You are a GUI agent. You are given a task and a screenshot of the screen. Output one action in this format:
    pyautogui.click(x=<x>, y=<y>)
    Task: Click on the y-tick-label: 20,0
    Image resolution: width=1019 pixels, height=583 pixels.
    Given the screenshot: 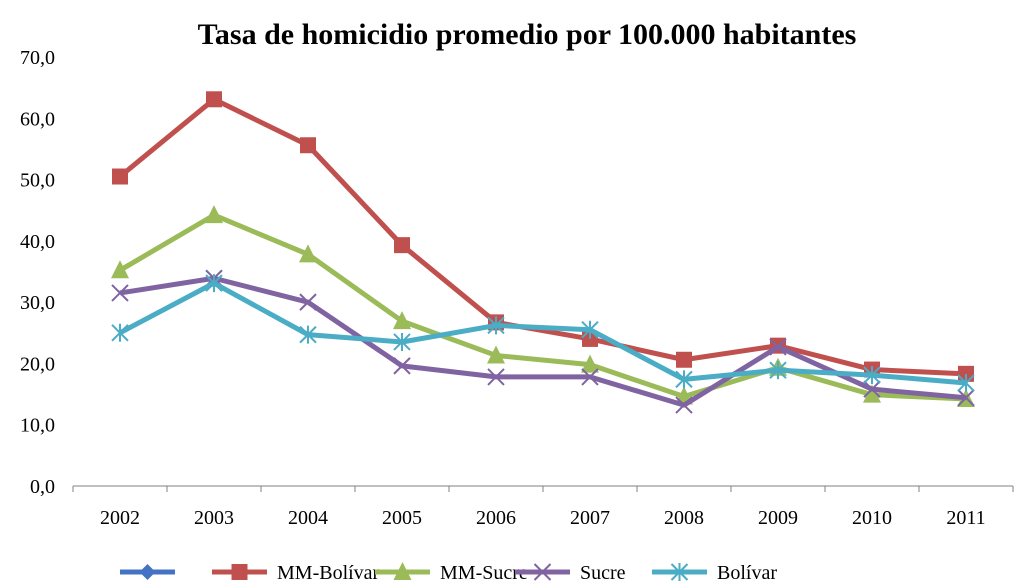 What is the action you would take?
    pyautogui.click(x=37, y=364)
    